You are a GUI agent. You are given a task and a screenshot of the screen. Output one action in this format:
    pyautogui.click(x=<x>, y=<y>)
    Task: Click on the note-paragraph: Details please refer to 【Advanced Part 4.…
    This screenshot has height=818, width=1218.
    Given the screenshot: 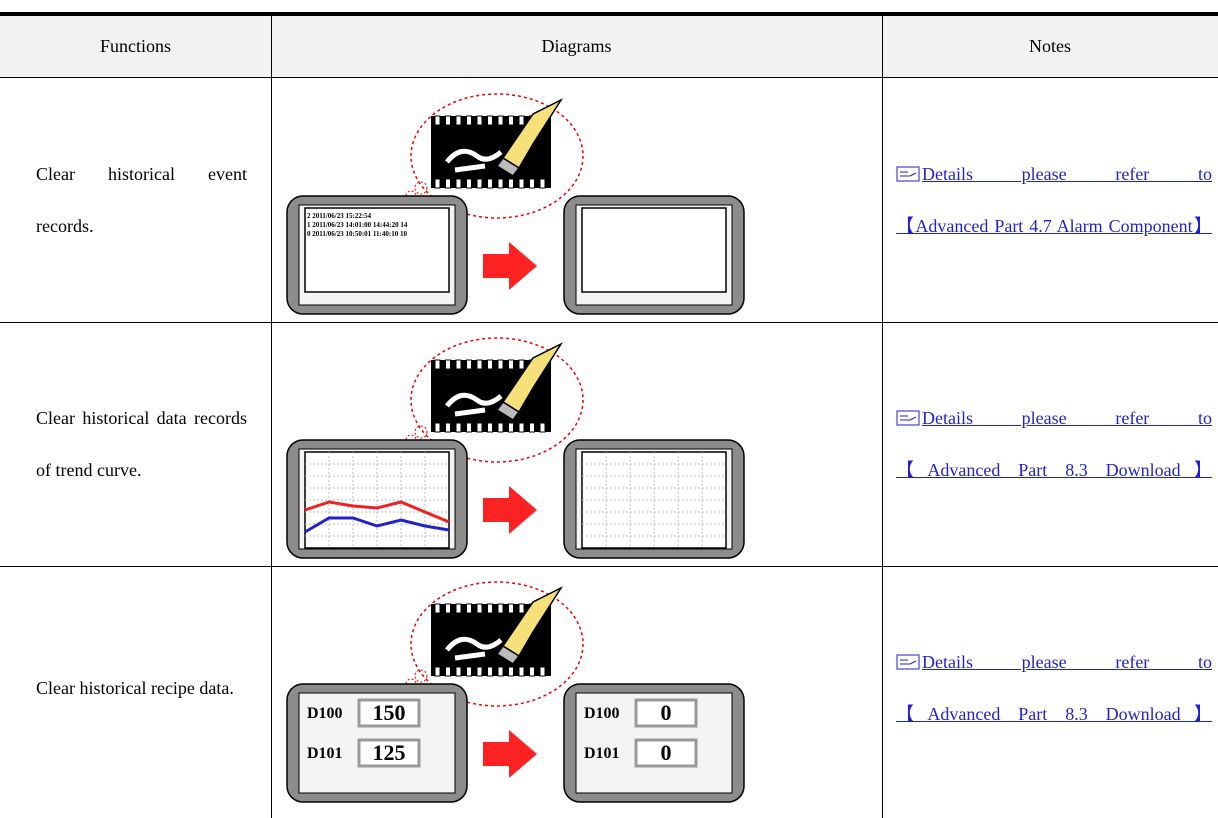 What is the action you would take?
    pyautogui.click(x=1054, y=200)
    